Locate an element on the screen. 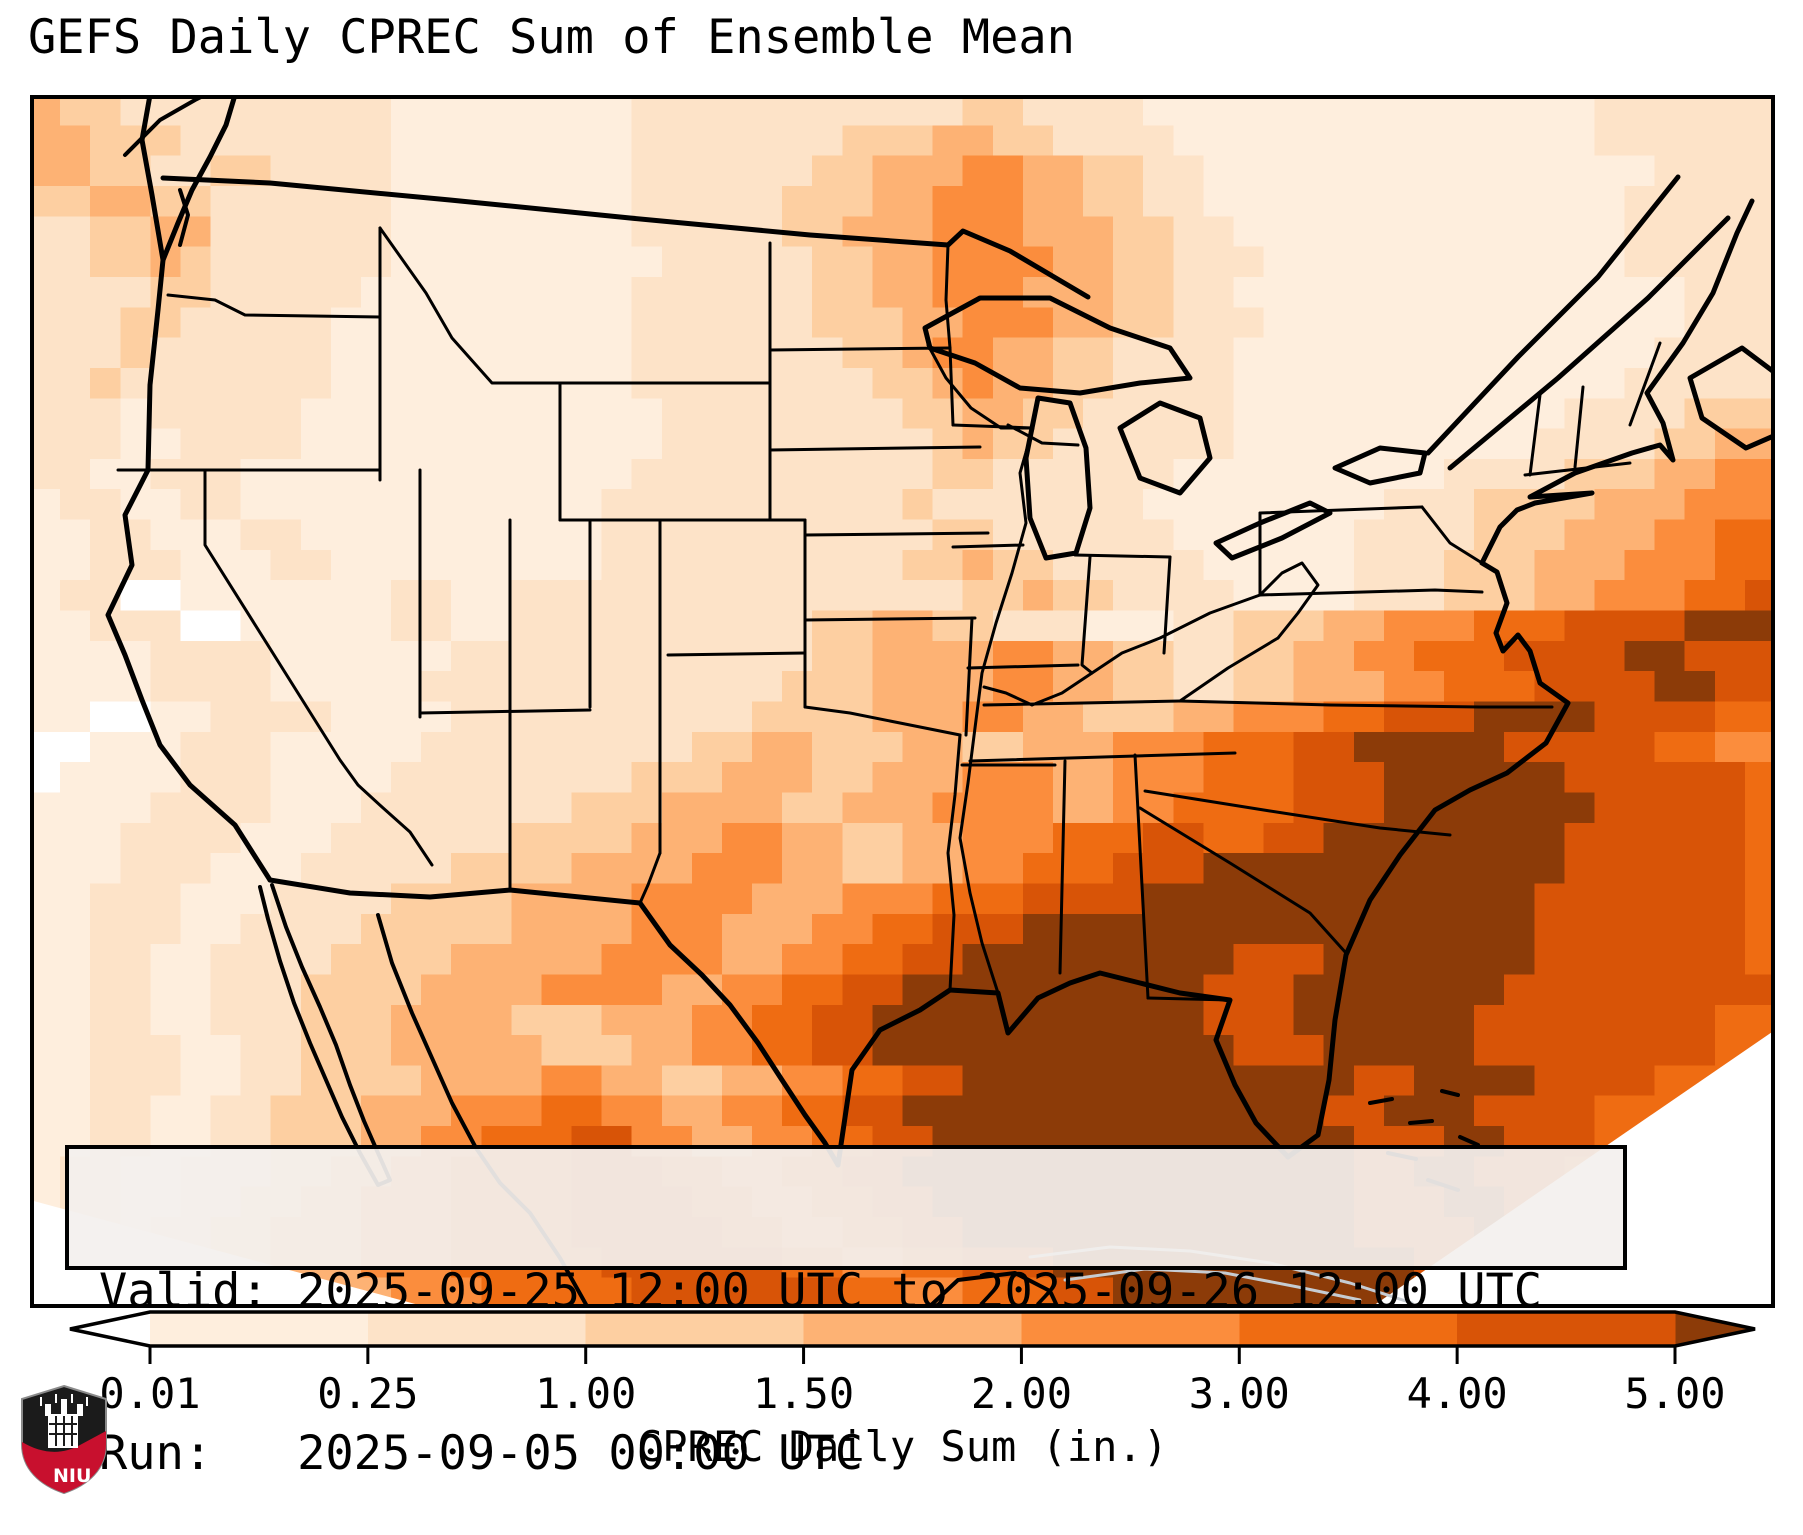 The width and height of the screenshot is (1803, 1535). colorbar-tick-label: 3.00 is located at coordinates (1239, 1393).